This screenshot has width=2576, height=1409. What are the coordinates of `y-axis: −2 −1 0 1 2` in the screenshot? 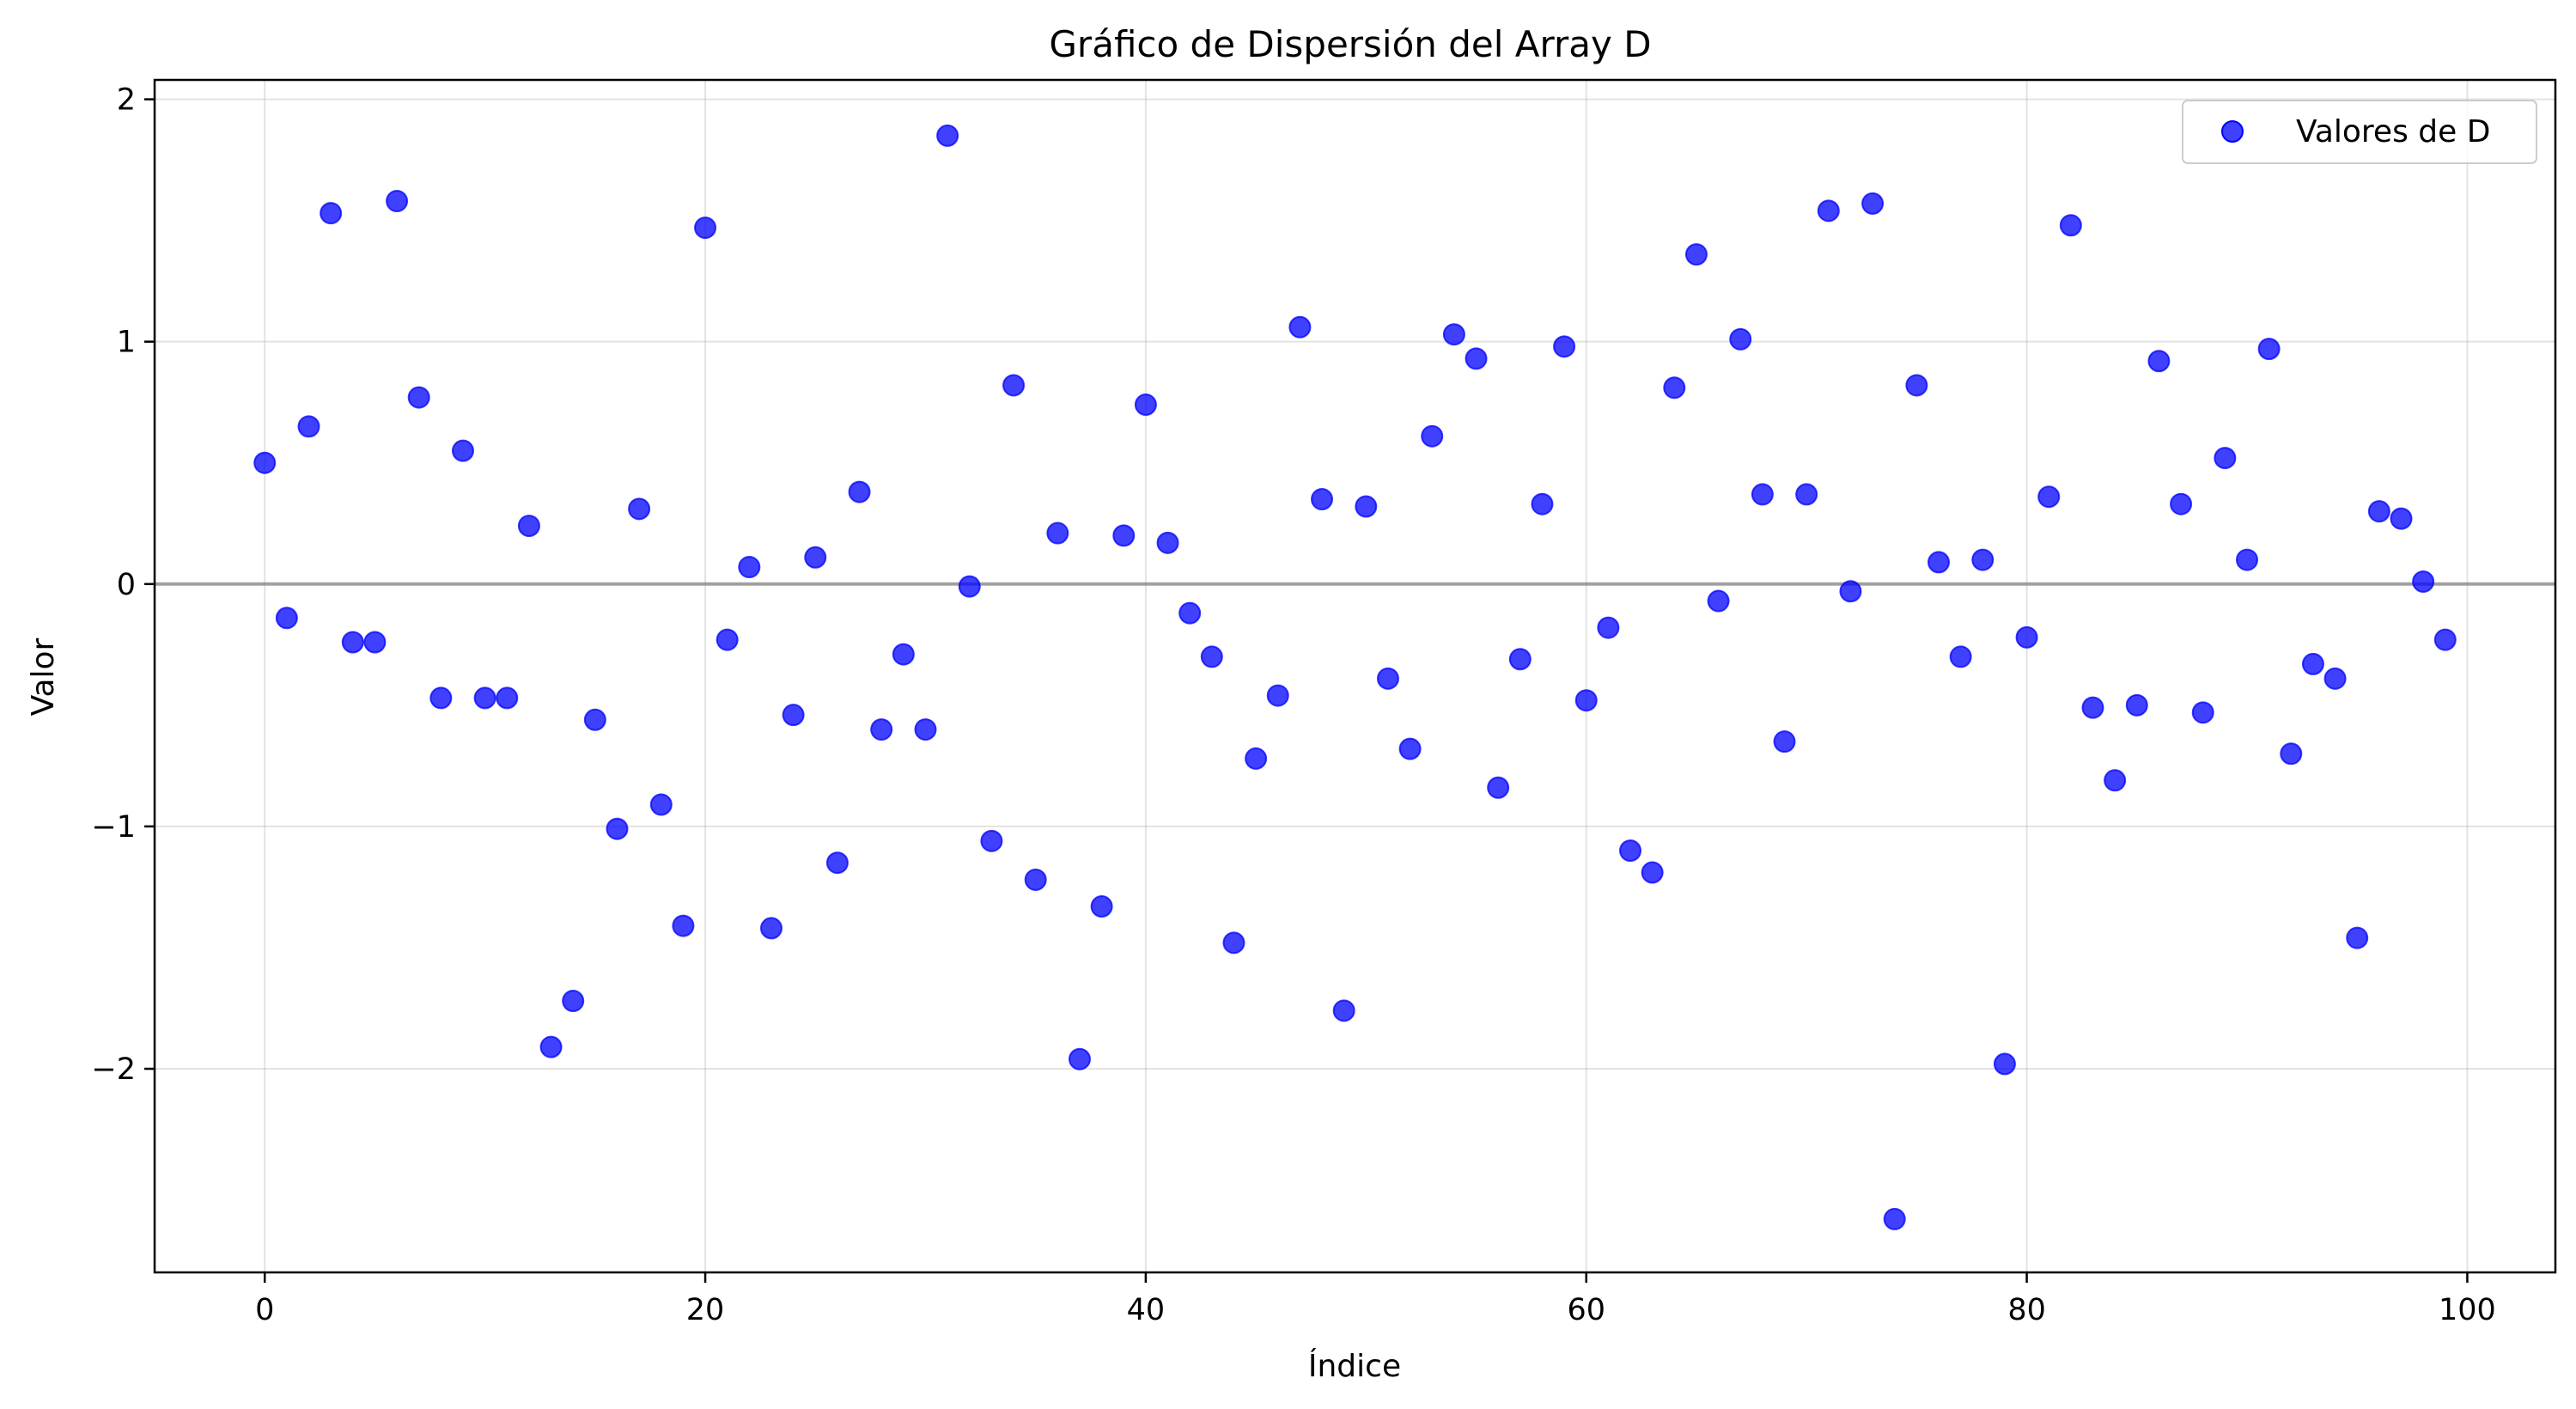 It's located at (123, 585).